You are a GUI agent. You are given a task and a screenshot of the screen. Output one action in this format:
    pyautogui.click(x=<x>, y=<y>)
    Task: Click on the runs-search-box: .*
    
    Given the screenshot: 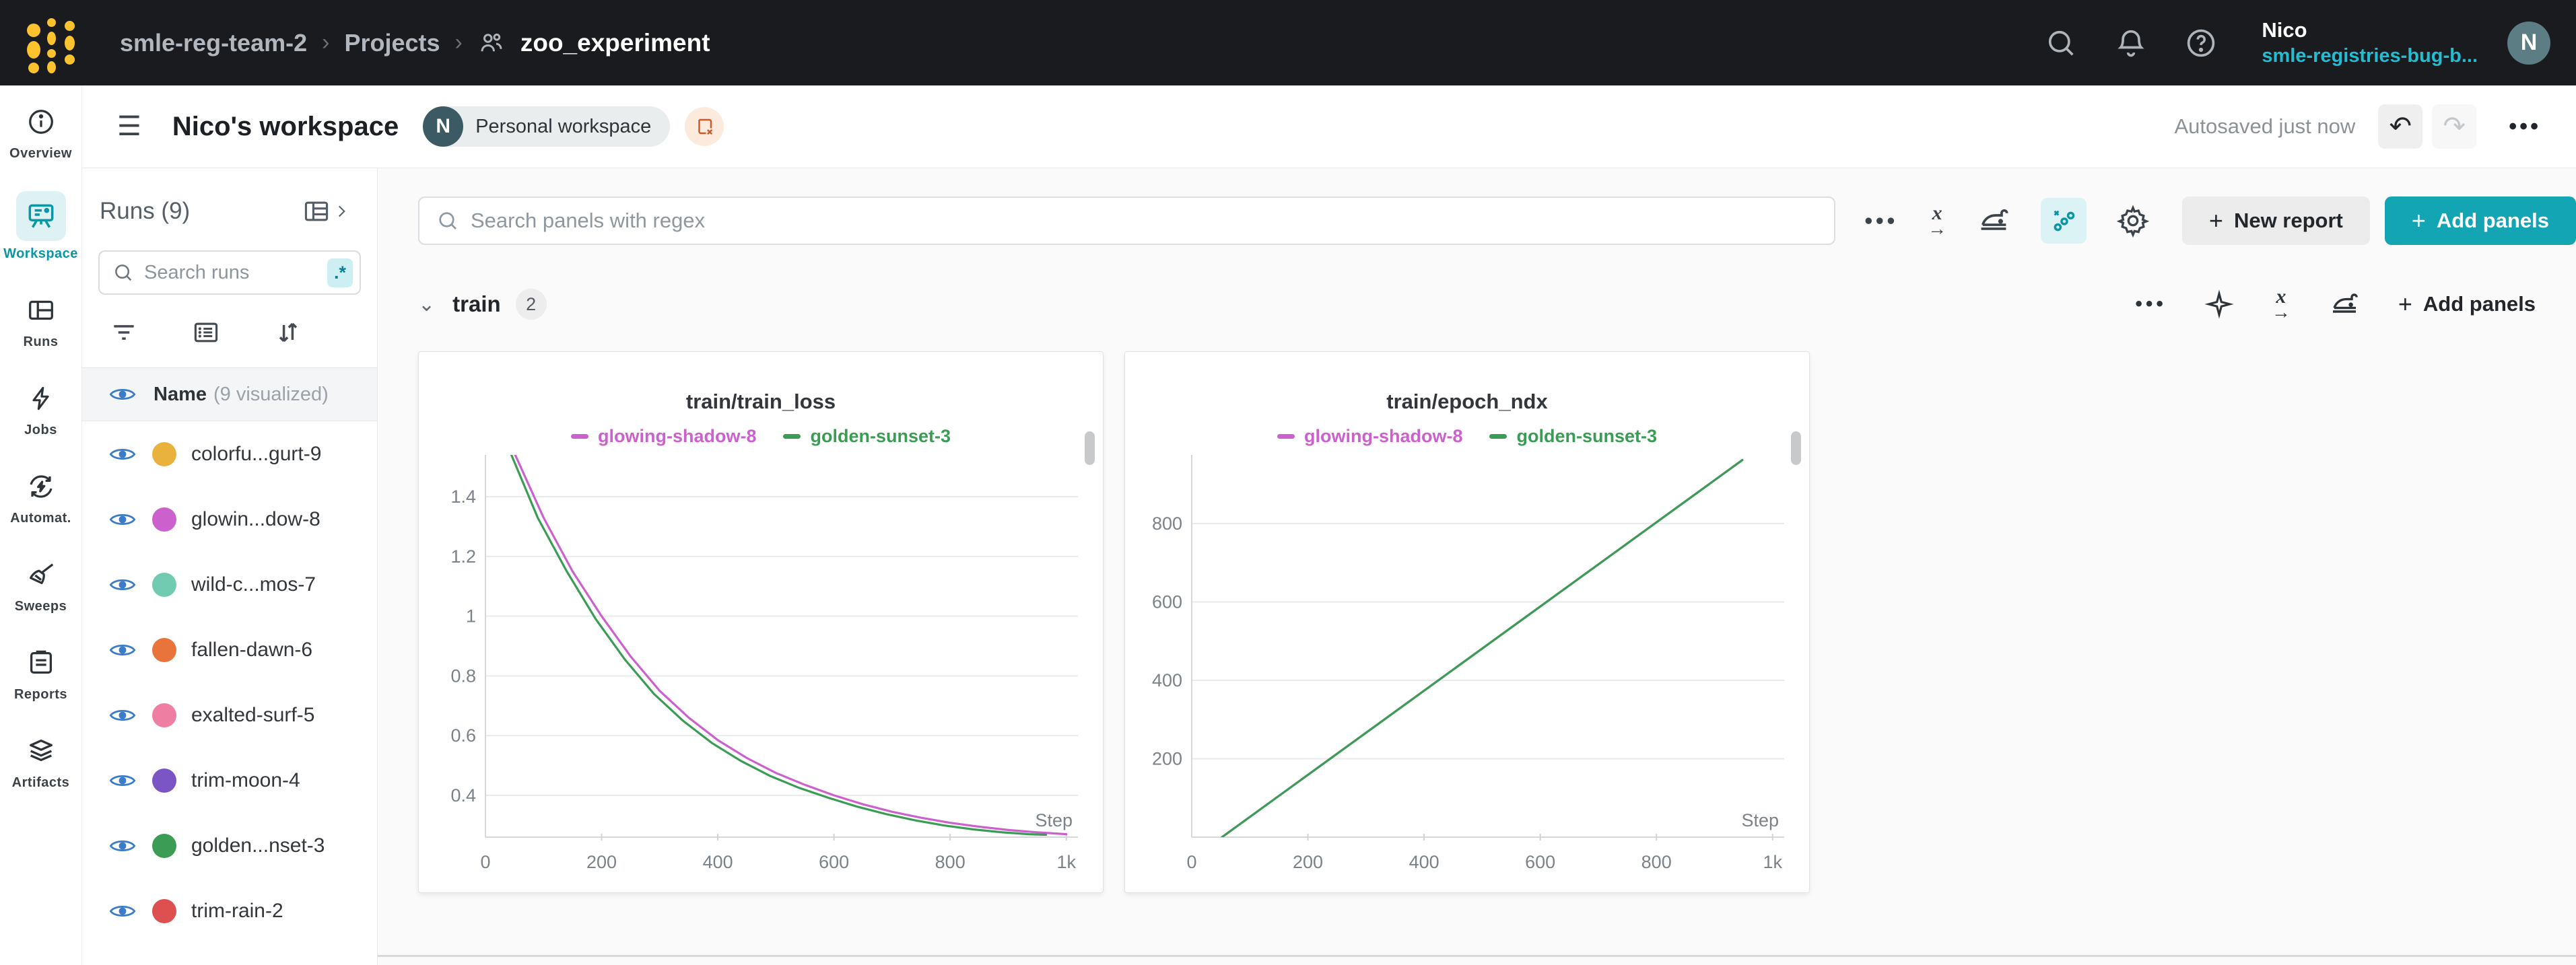 What is the action you would take?
    pyautogui.click(x=230, y=272)
    